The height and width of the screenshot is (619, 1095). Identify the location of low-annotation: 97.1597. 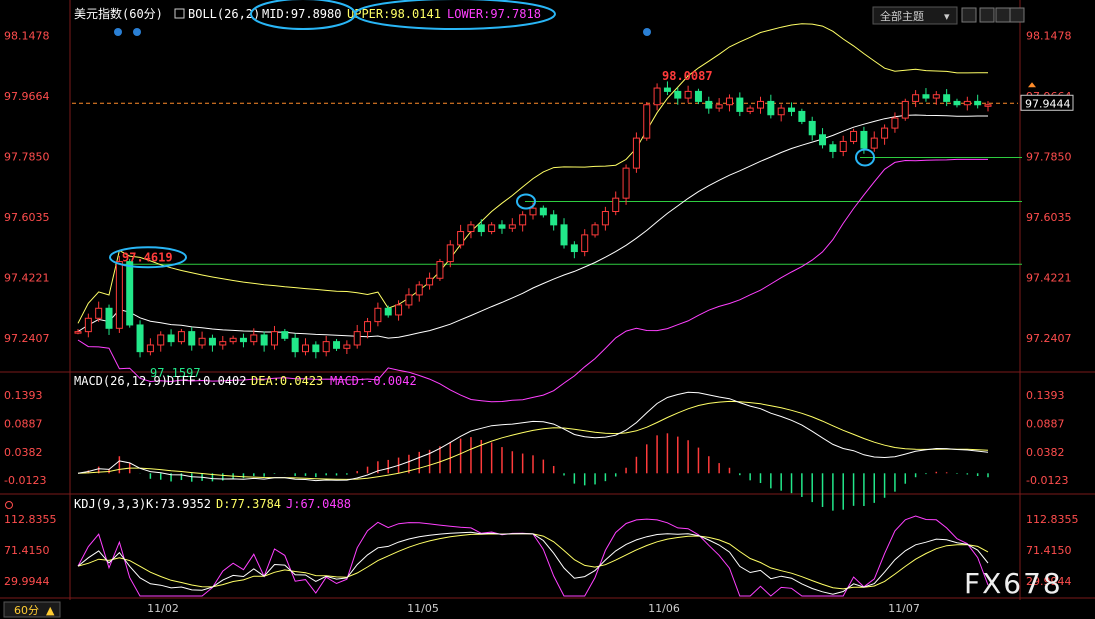
(175, 373).